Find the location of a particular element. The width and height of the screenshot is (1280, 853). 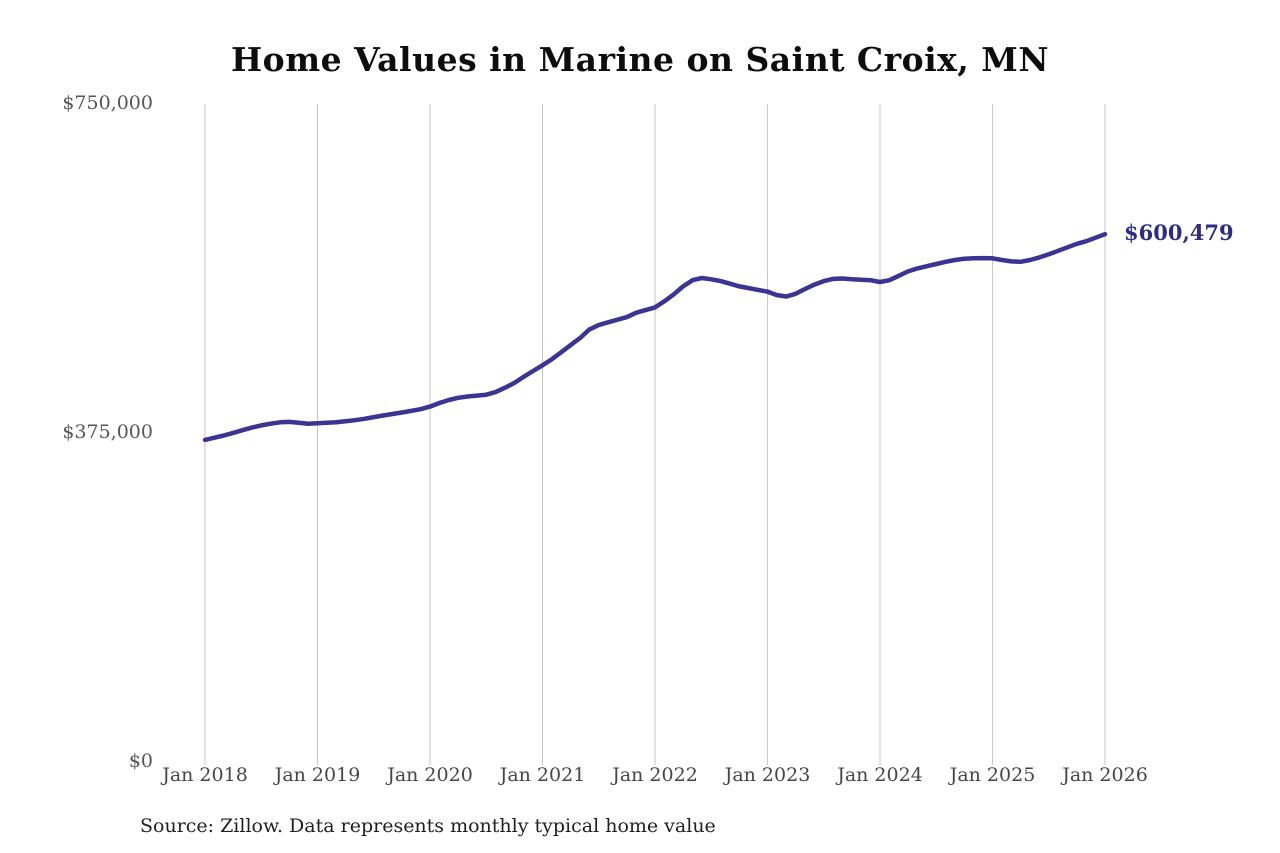

x-tick-label: Jan 2025 is located at coordinates (992, 775).